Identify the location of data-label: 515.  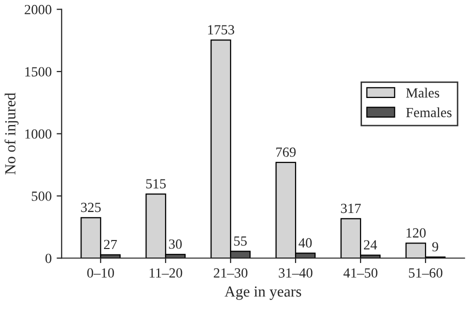
(156, 183).